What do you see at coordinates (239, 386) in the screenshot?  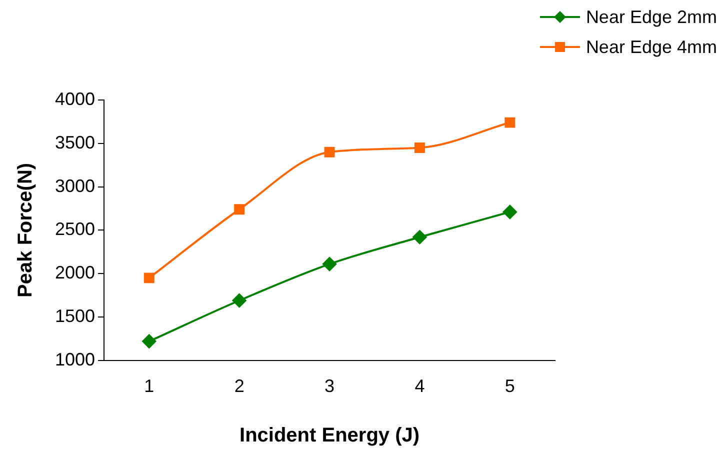 I see `x-tick-label: 2` at bounding box center [239, 386].